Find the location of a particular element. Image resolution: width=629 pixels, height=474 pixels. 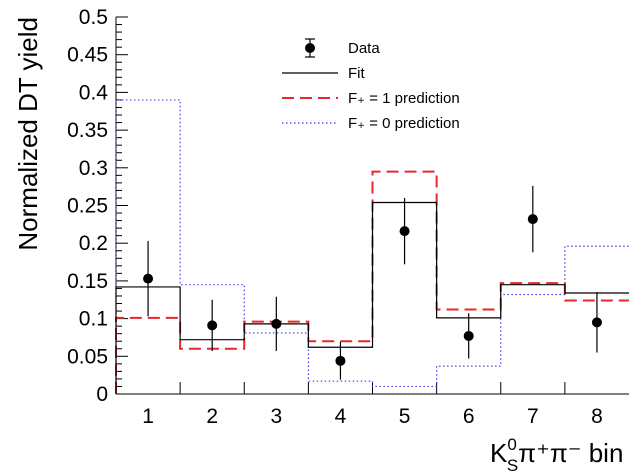

legend-label-1: F₊ = 1 prediction is located at coordinates (404, 98).